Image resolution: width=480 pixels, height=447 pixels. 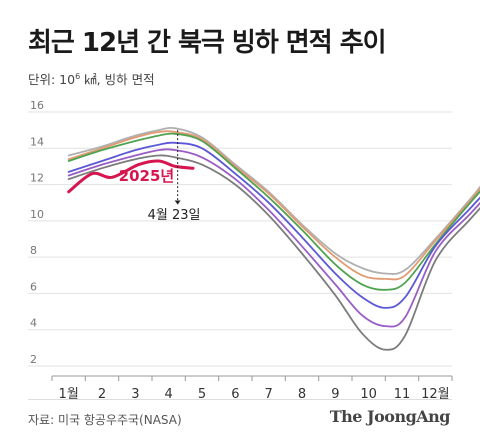 I want to click on x-tick-label: 10, so click(x=368, y=393).